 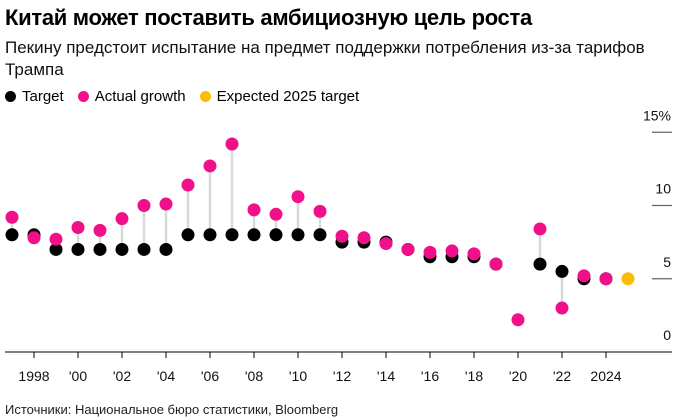 I want to click on legend-label-target: Target, so click(x=43, y=96).